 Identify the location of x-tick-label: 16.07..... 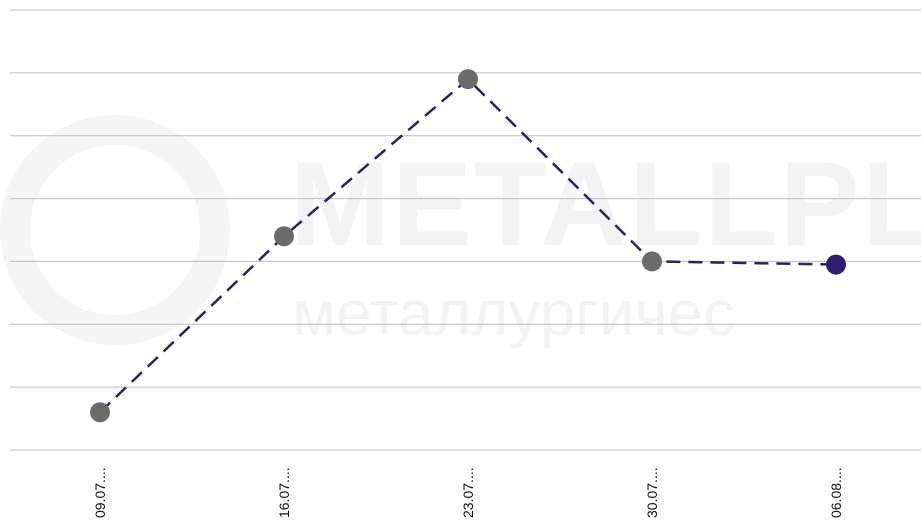
(284, 492).